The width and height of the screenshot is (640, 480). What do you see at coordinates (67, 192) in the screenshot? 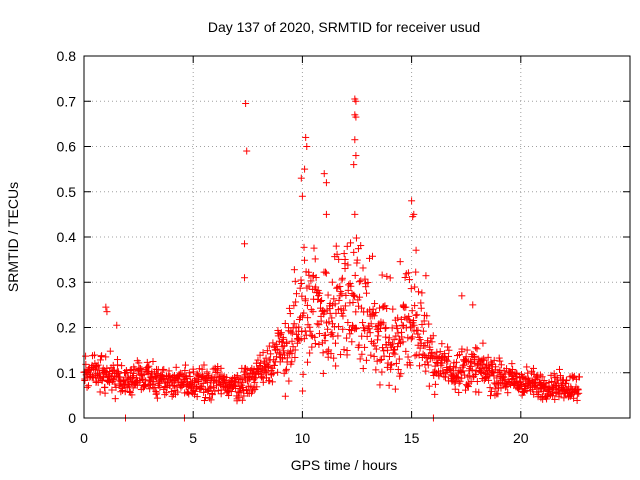
I see `y-tick-label: 0.5` at bounding box center [67, 192].